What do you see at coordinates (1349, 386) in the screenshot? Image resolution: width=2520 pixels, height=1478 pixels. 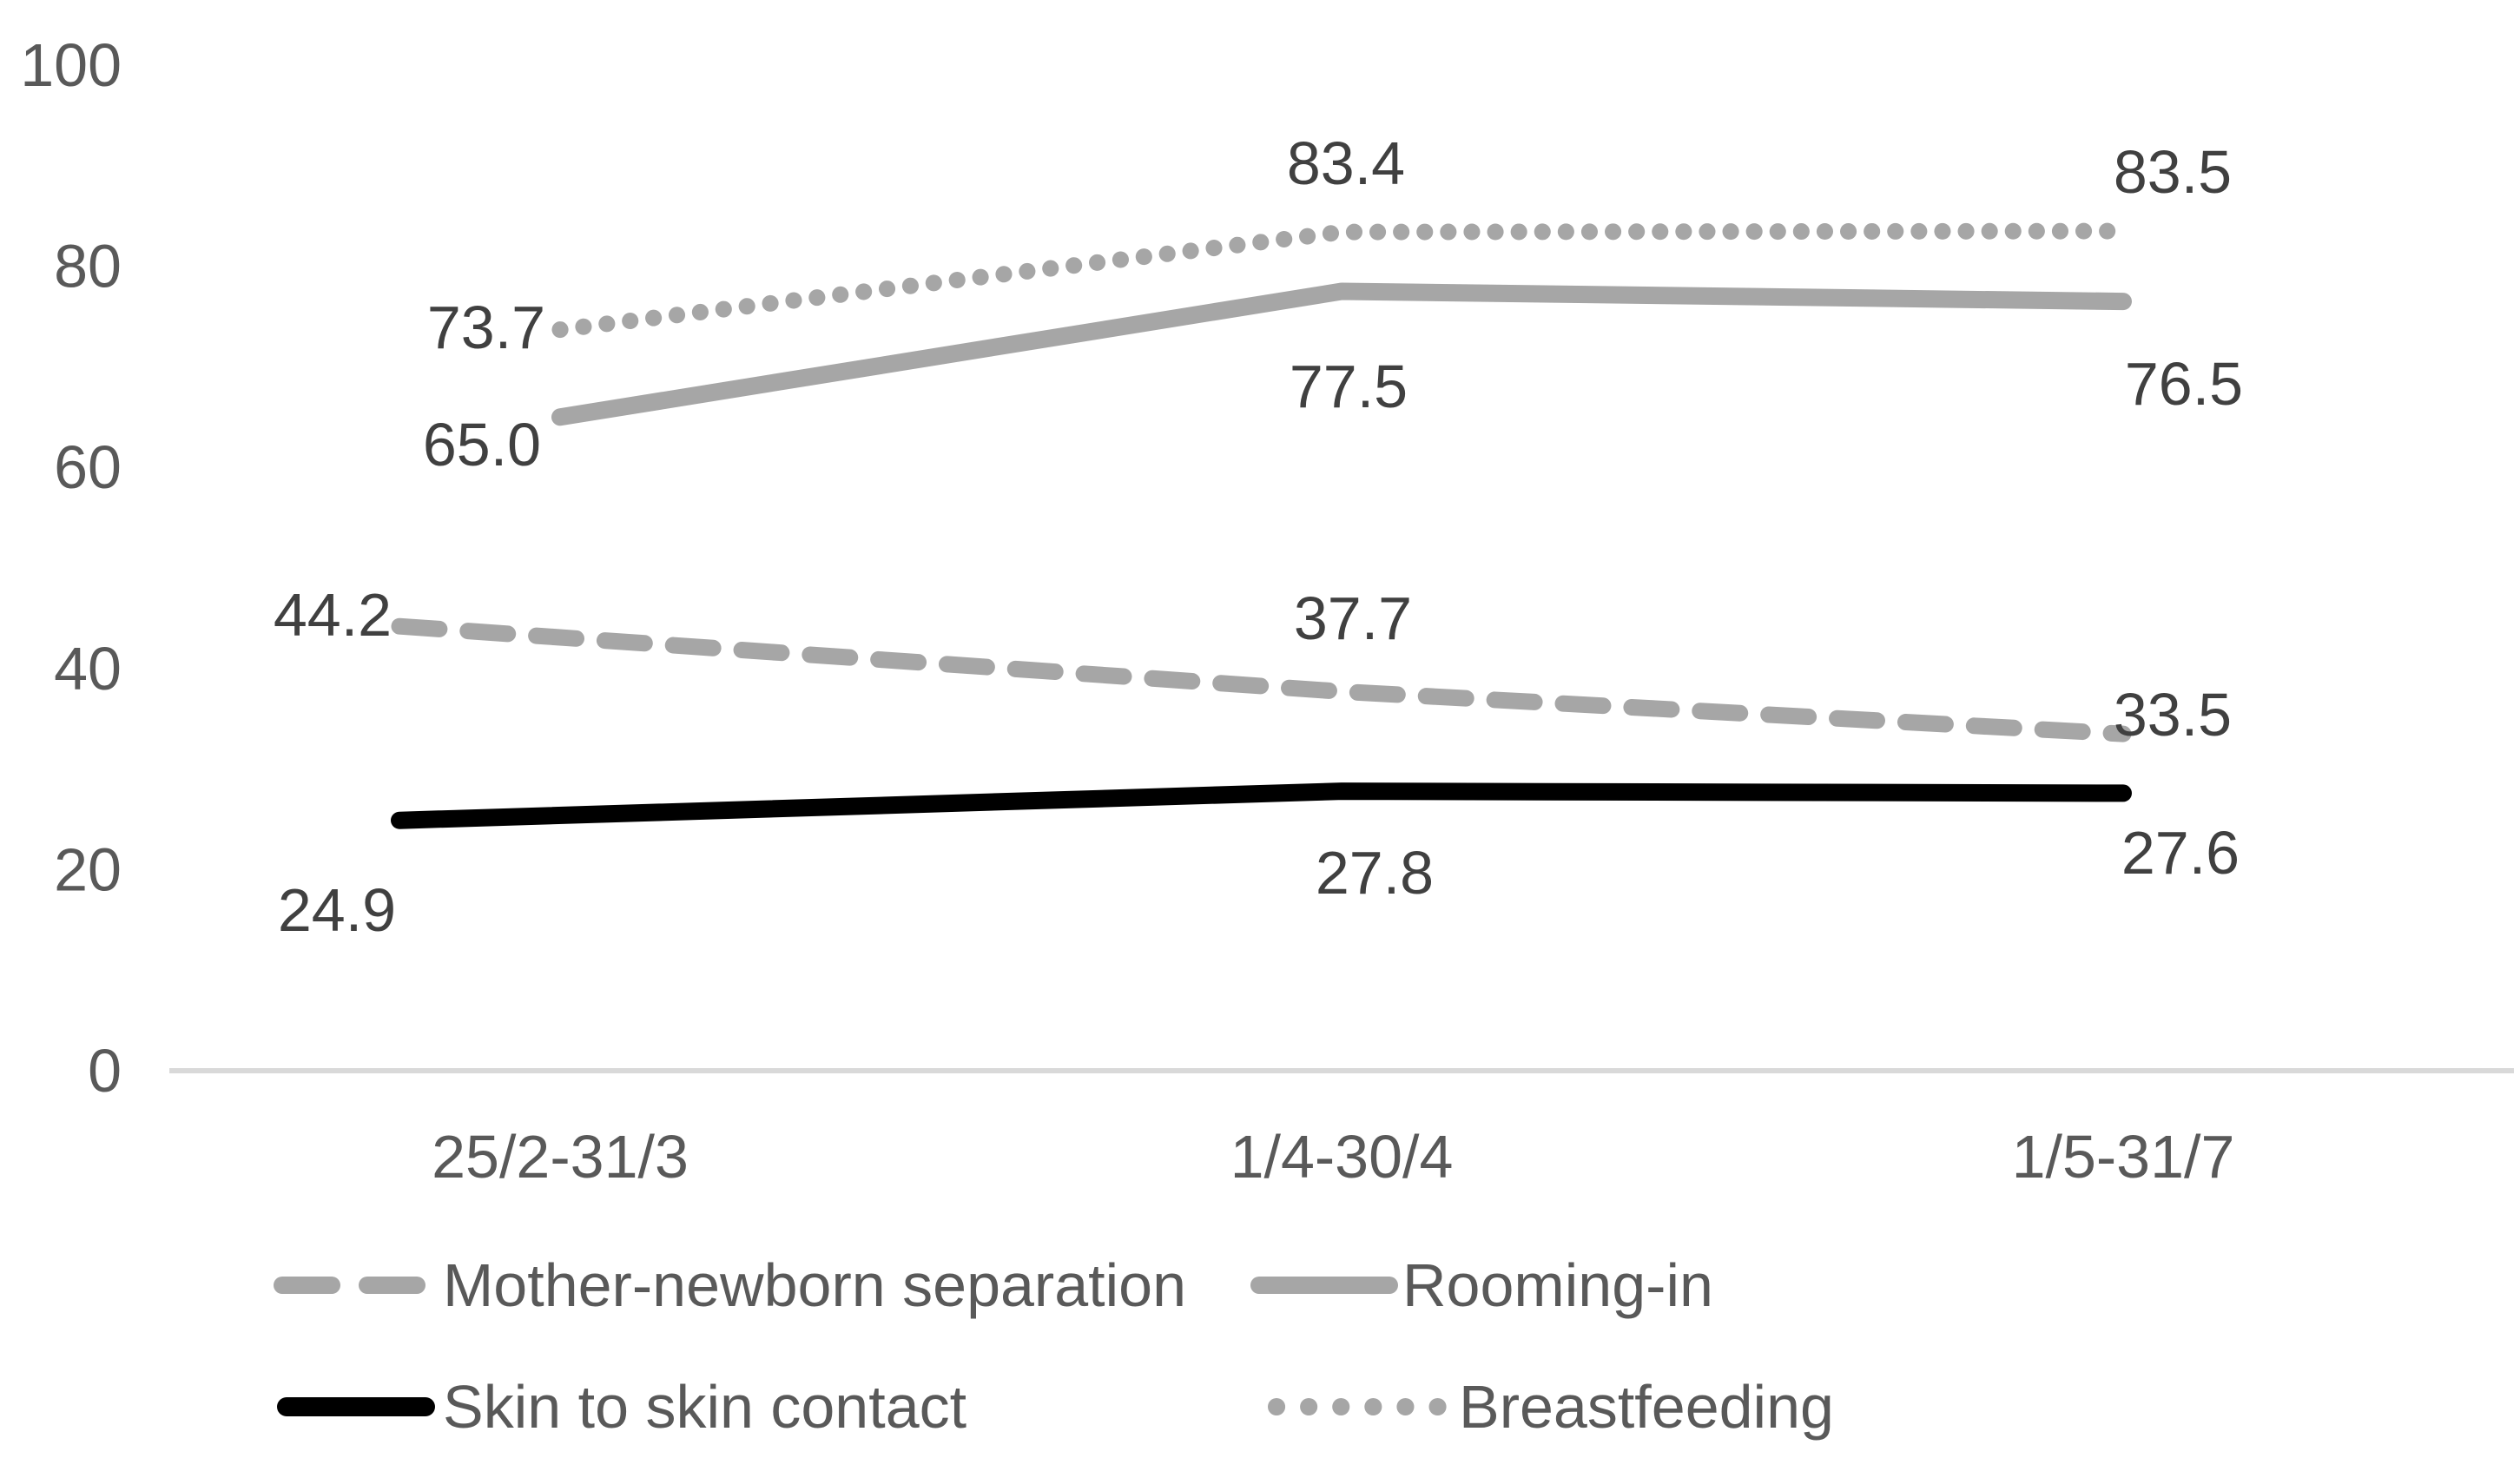 I see `data-label-series-1-point-1: 77.5` at bounding box center [1349, 386].